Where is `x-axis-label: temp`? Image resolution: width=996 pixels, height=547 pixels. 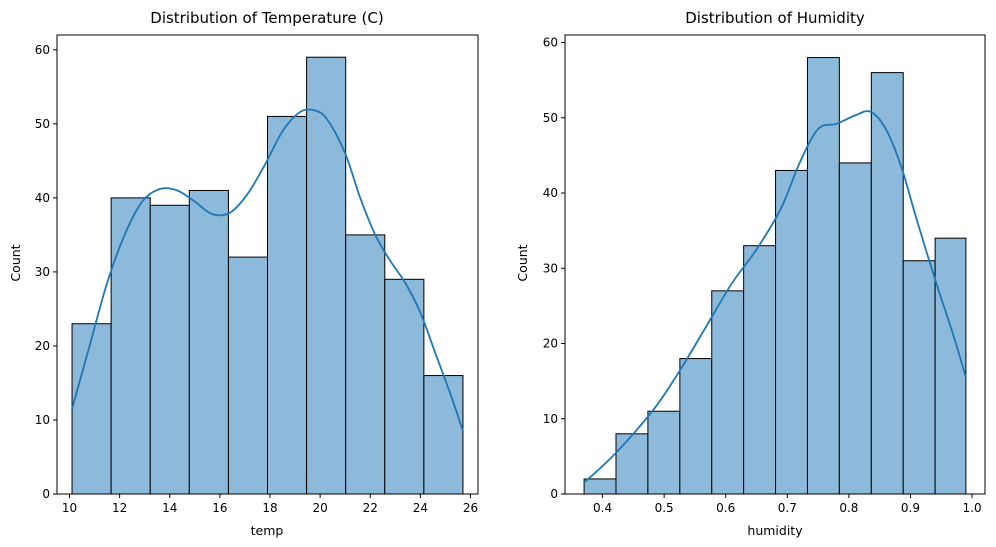
x-axis-label: temp is located at coordinates (267, 530).